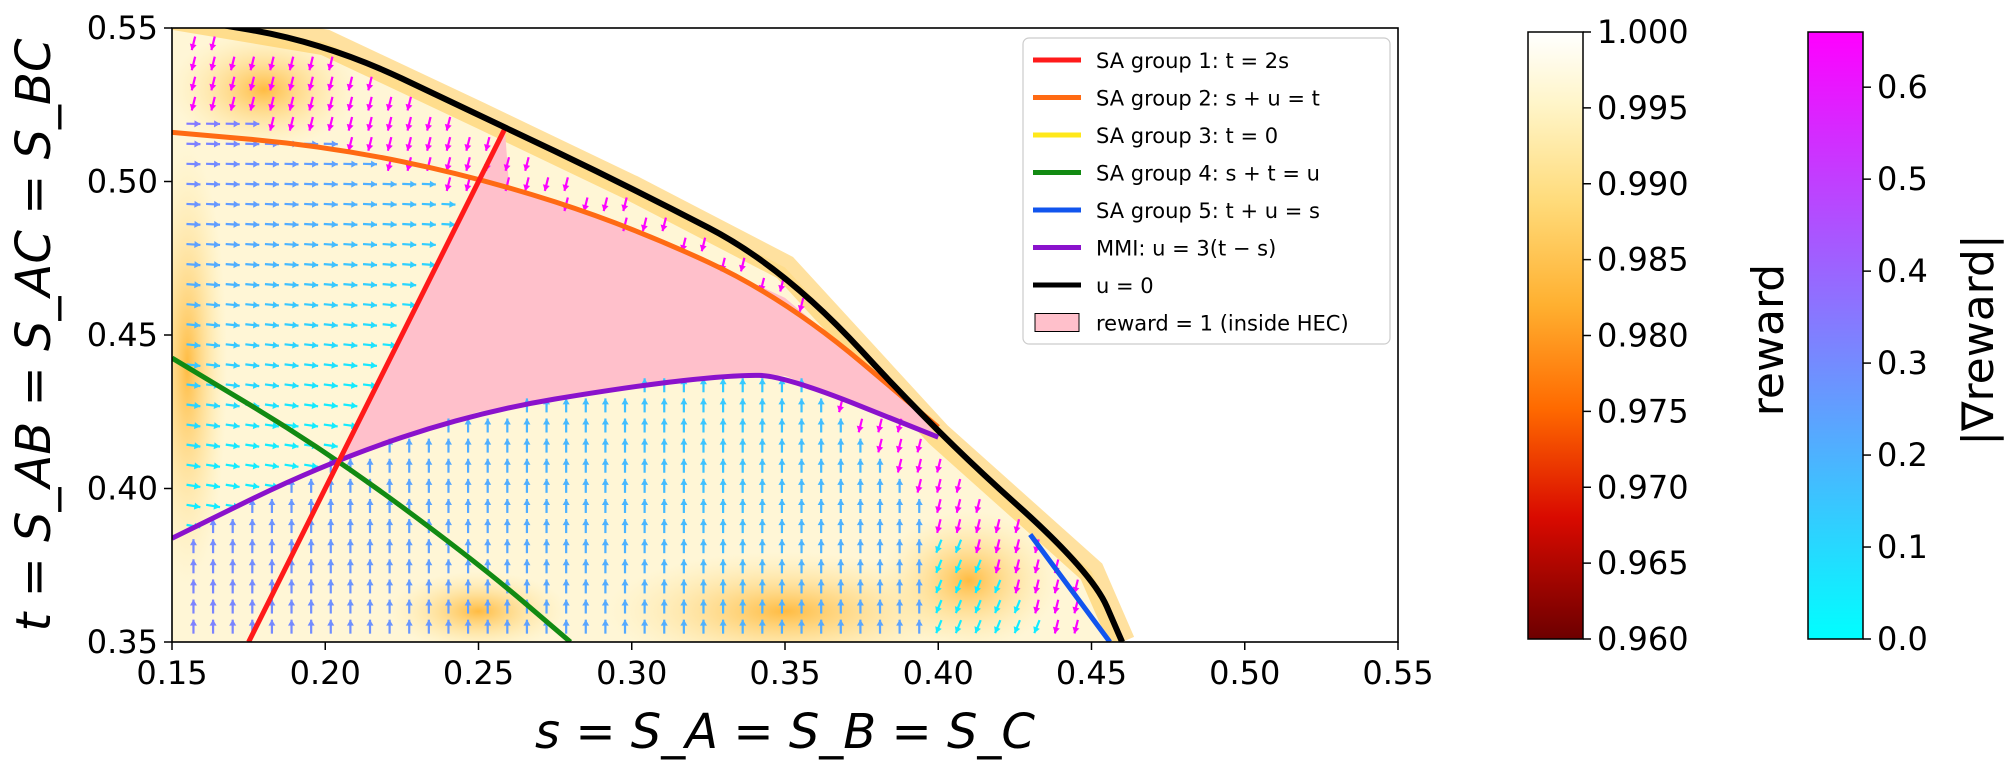  I want to click on colorbar-tick-label: 0.5, so click(1902, 179).